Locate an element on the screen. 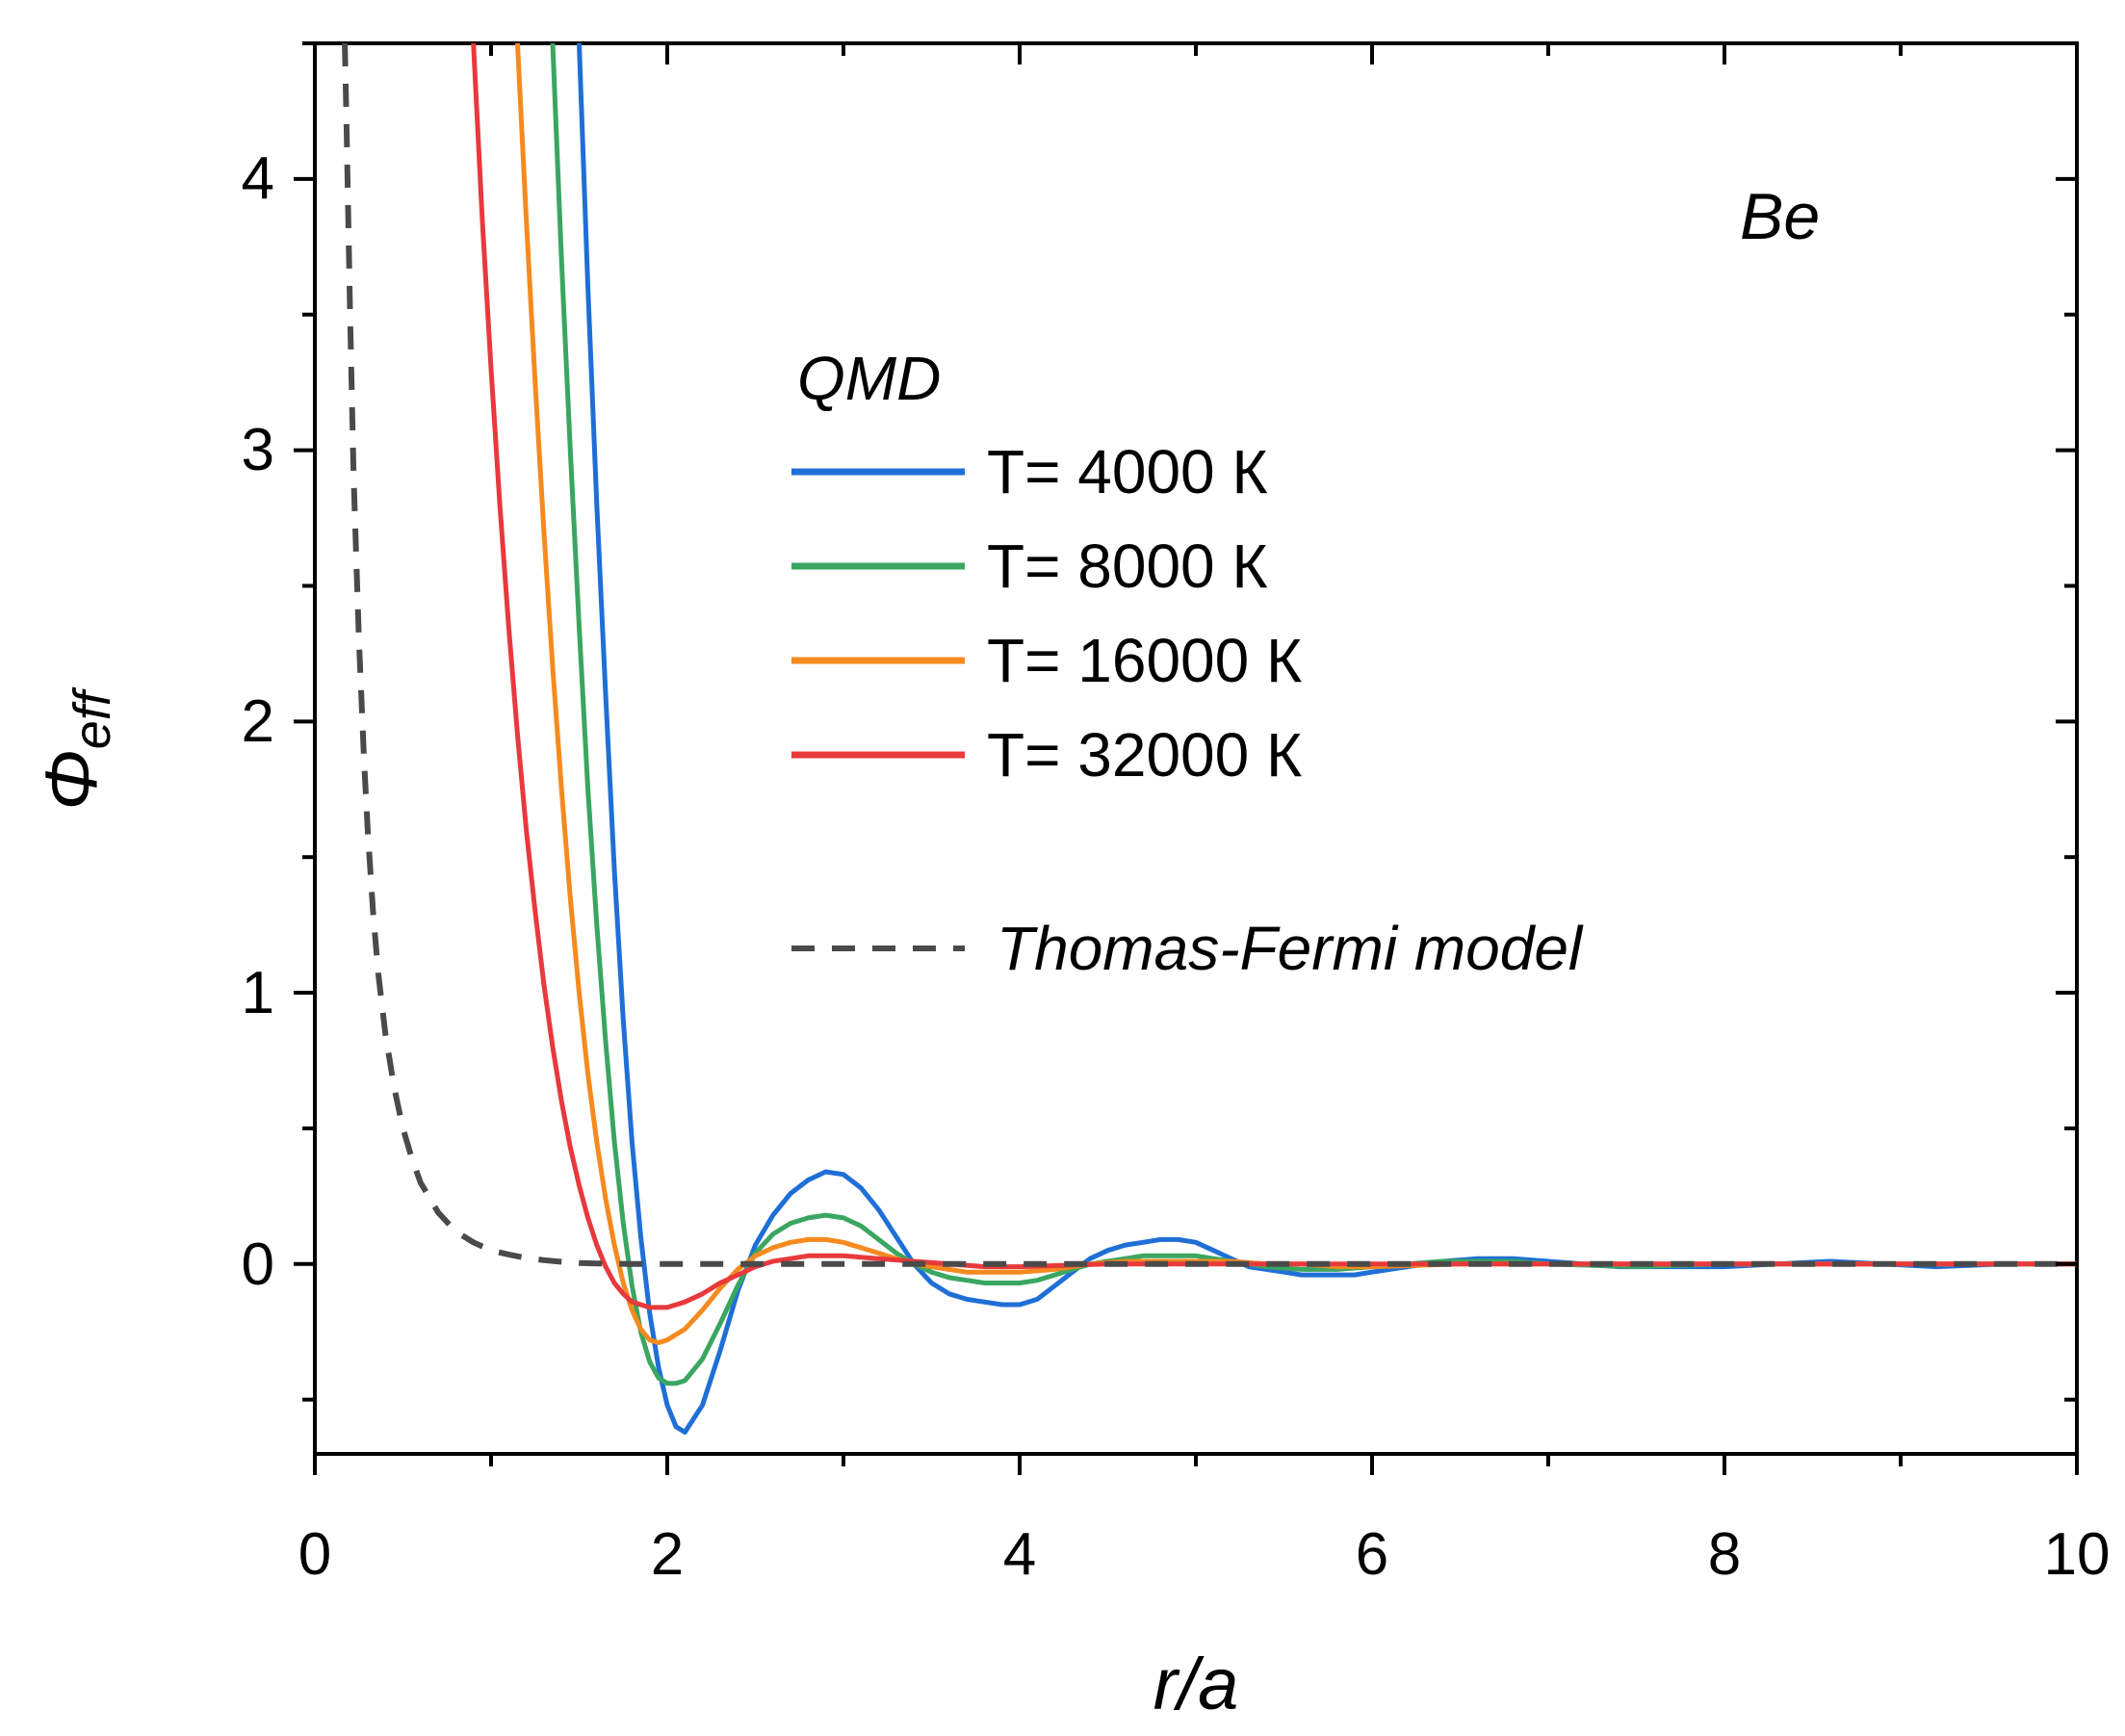 This screenshot has width=2125, height=1736. y-axis-title-sub: eff is located at coordinates (92, 718).